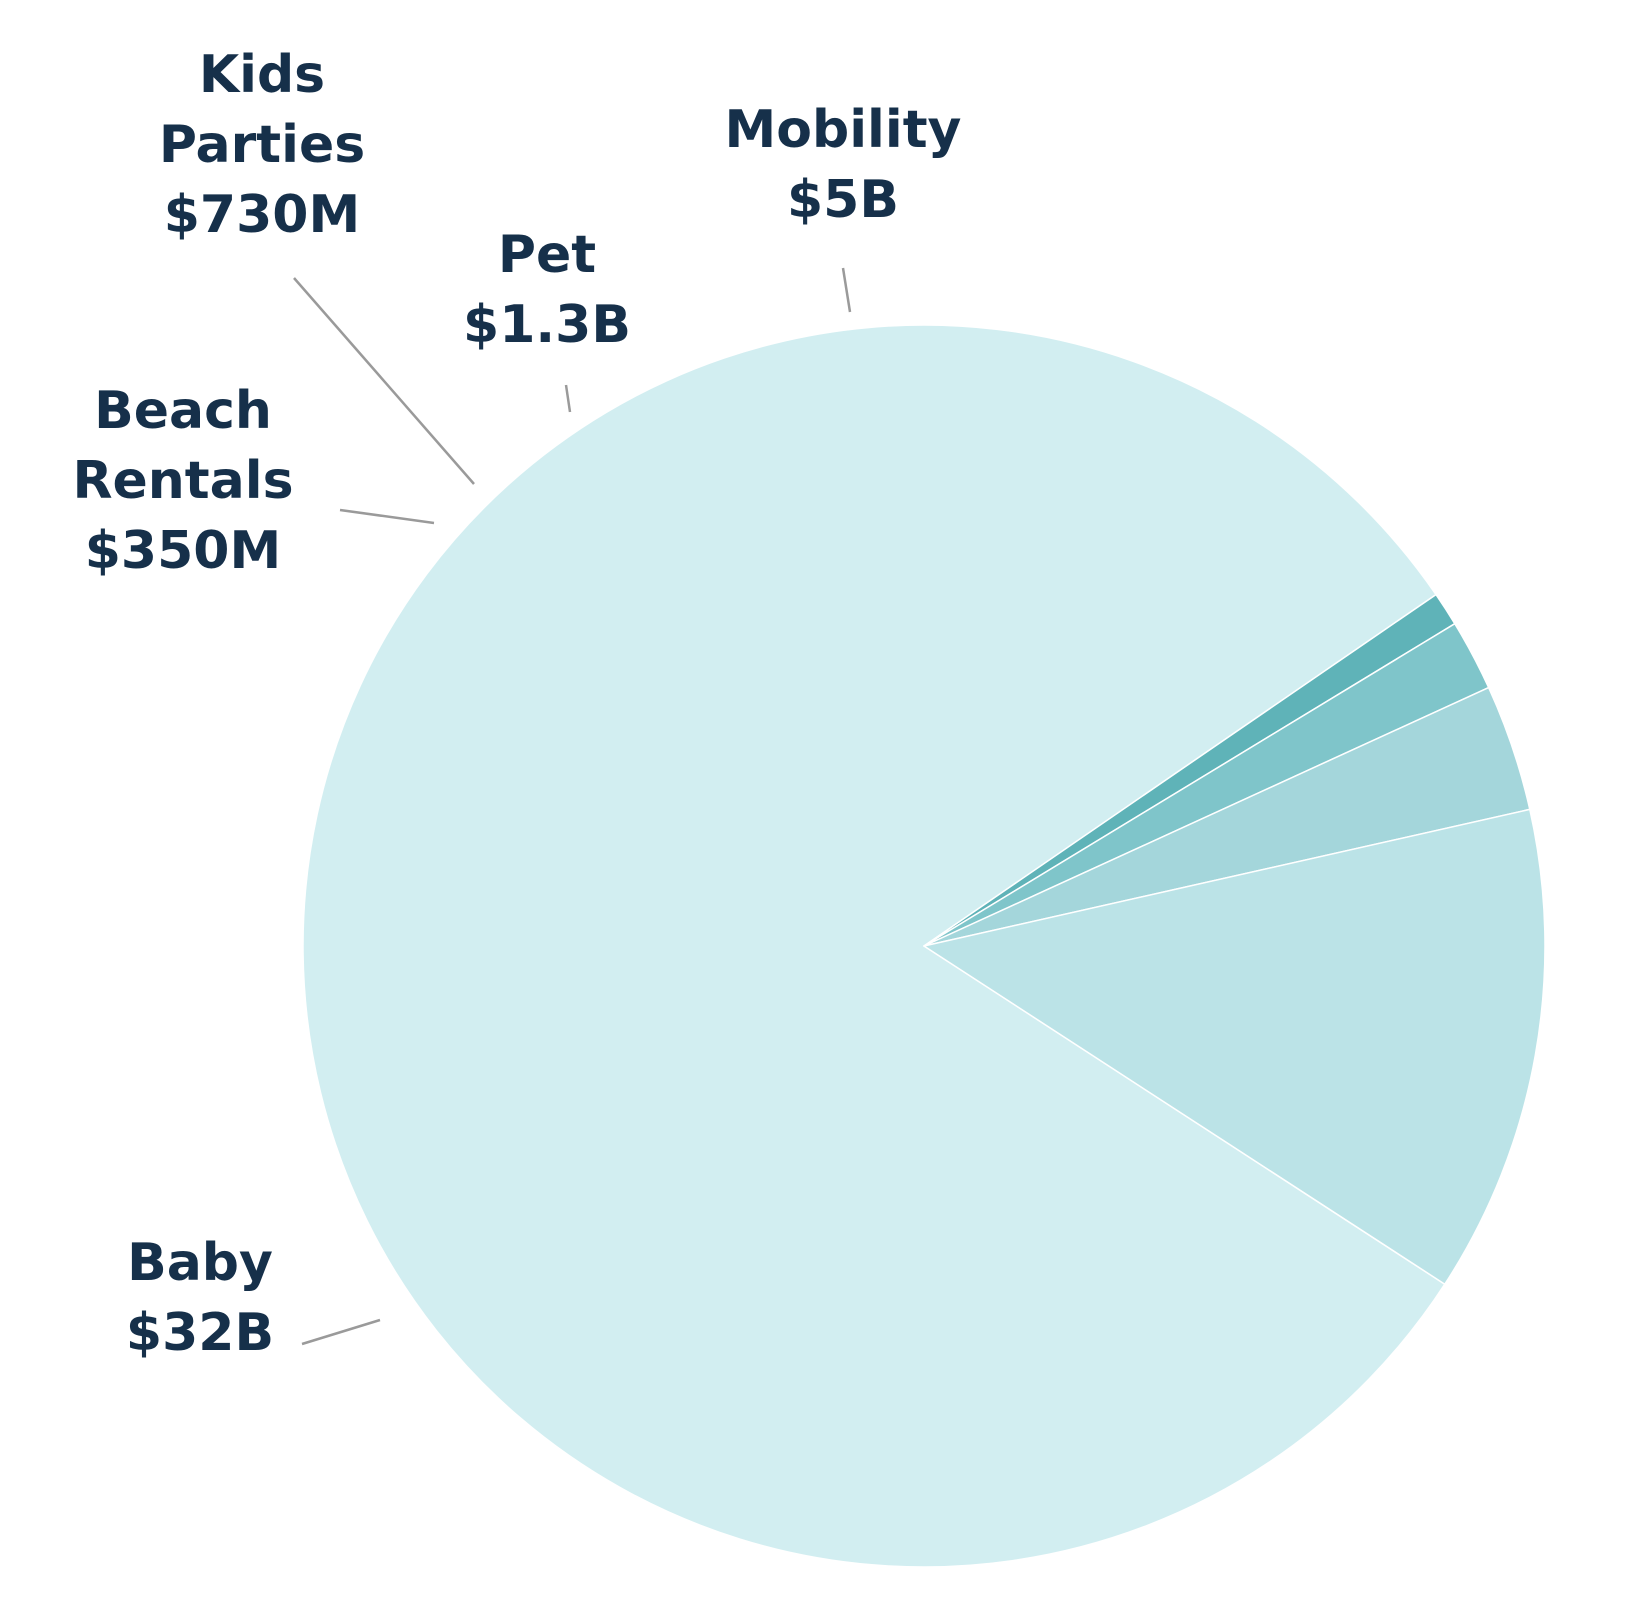 This screenshot has height=1613, width=1649. I want to click on slice-label-kids-parties: Kids Parties $730M, so click(262, 145).